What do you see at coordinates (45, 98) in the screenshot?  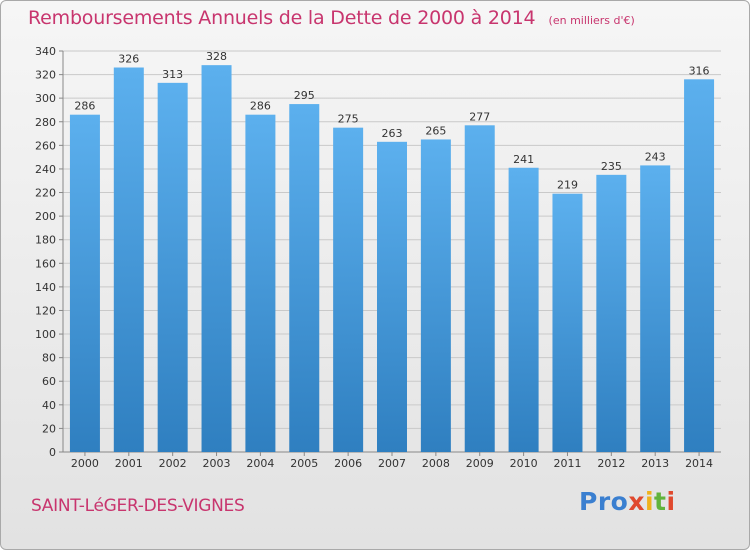 I see `y-tick-label: 300` at bounding box center [45, 98].